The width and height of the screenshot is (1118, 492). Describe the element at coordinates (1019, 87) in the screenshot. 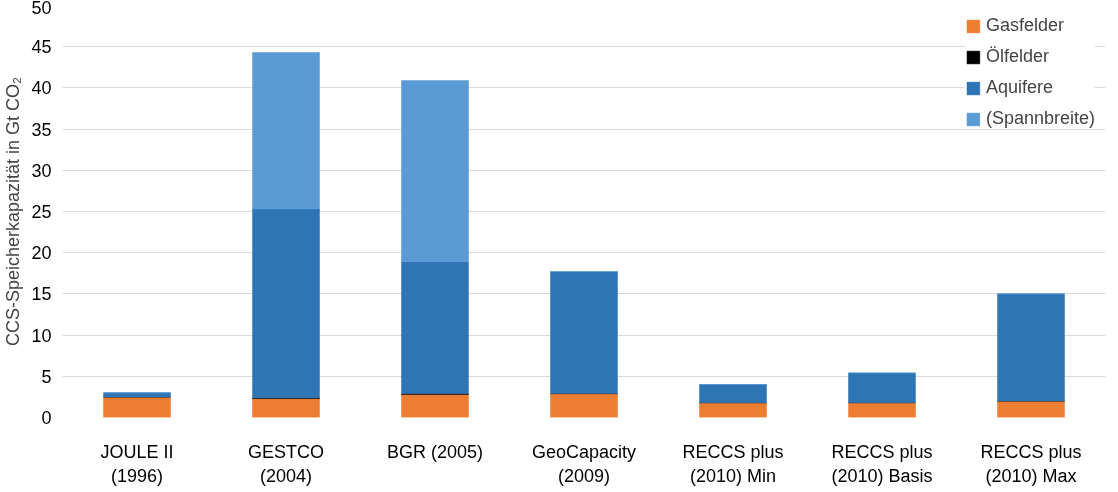

I see `legend-label: Aquifere` at that location.